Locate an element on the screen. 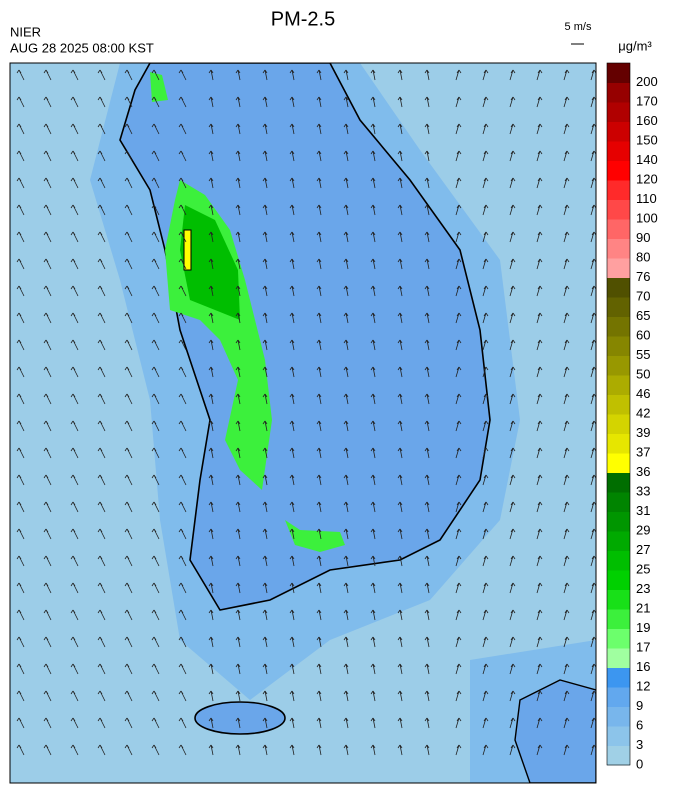 The height and width of the screenshot is (795, 673). colorbar-label: 80 is located at coordinates (643, 256).